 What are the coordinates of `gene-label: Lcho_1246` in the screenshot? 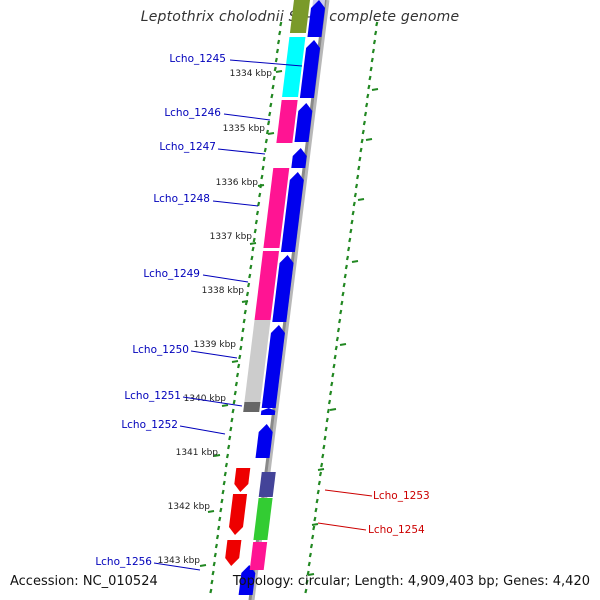 It's located at (192, 113).